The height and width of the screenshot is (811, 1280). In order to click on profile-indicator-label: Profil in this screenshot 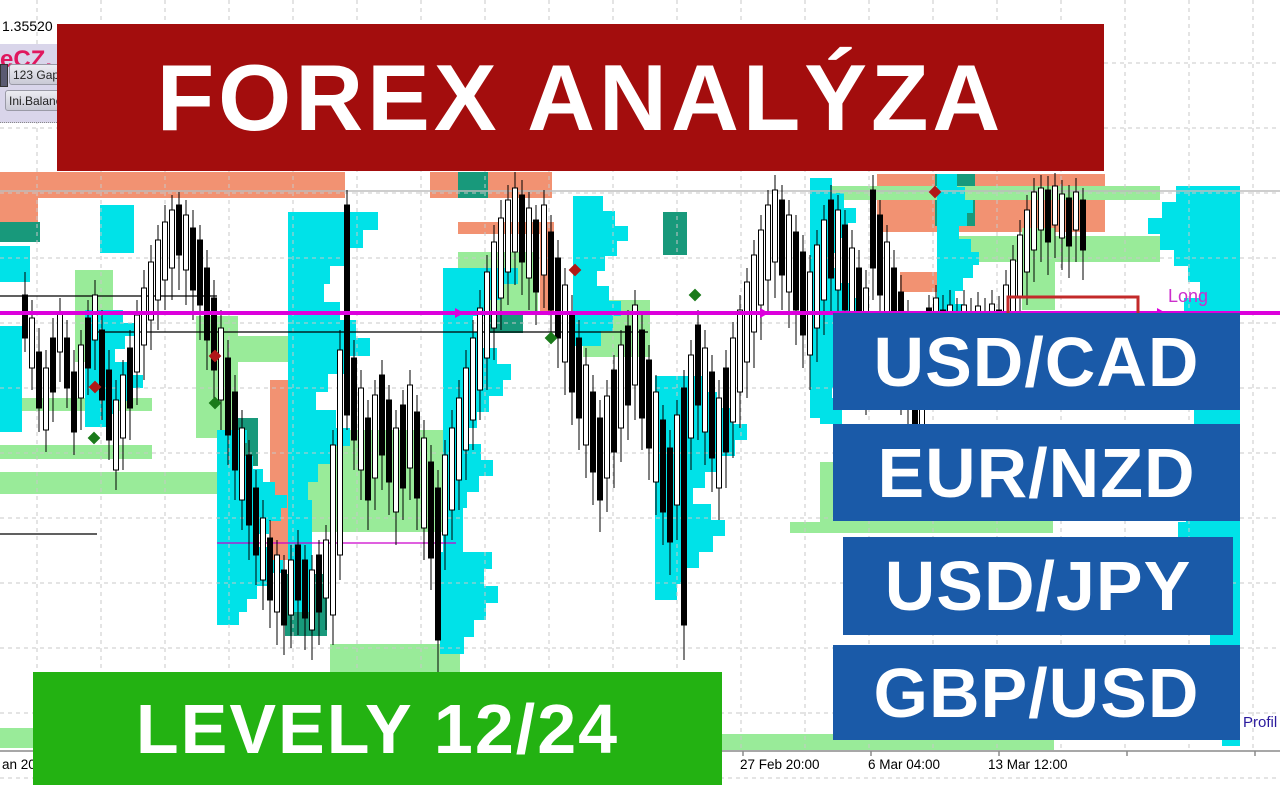, I will do `click(1260, 722)`.